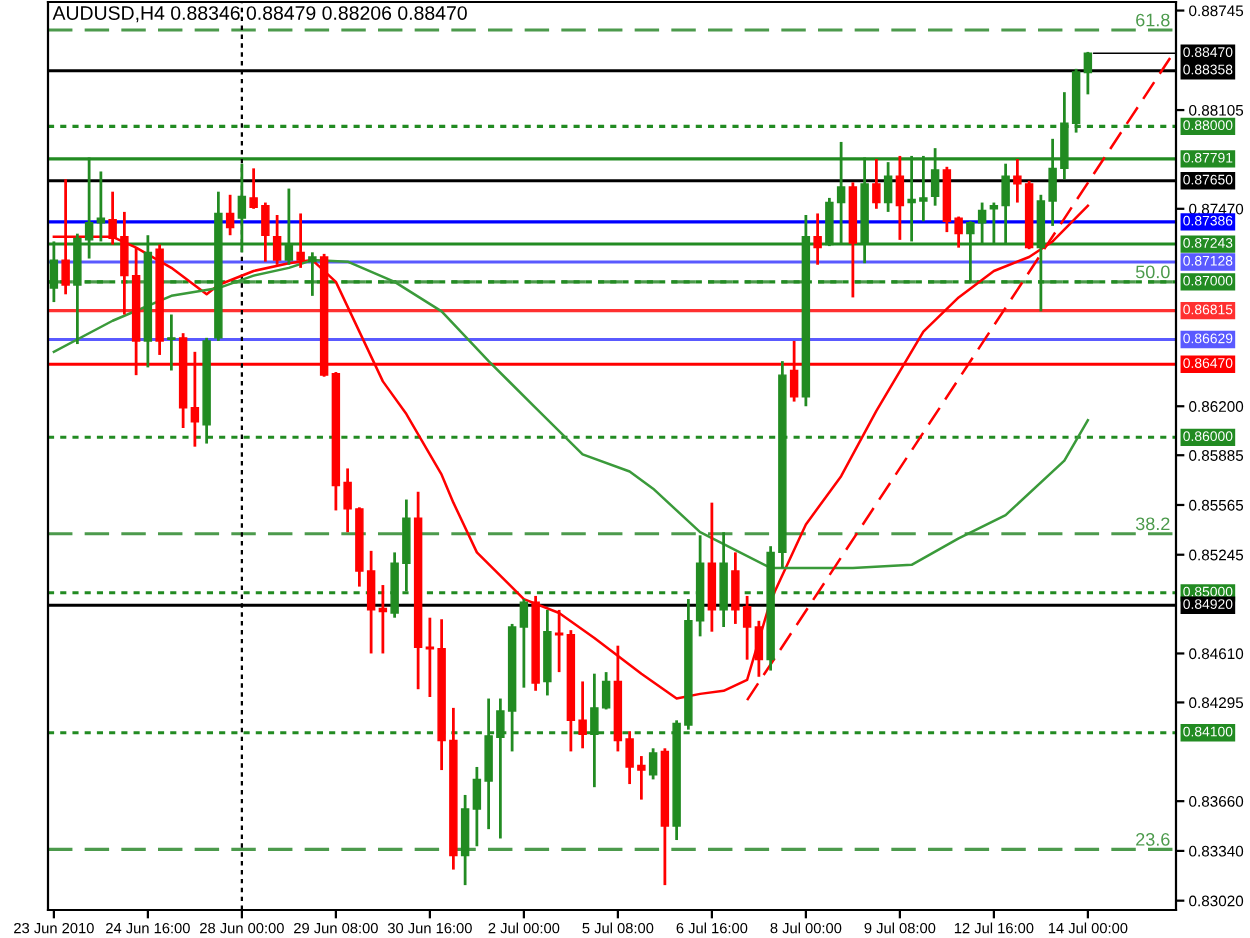 This screenshot has height=938, width=1250. What do you see at coordinates (1152, 524) in the screenshot?
I see `annotation: 38.2` at bounding box center [1152, 524].